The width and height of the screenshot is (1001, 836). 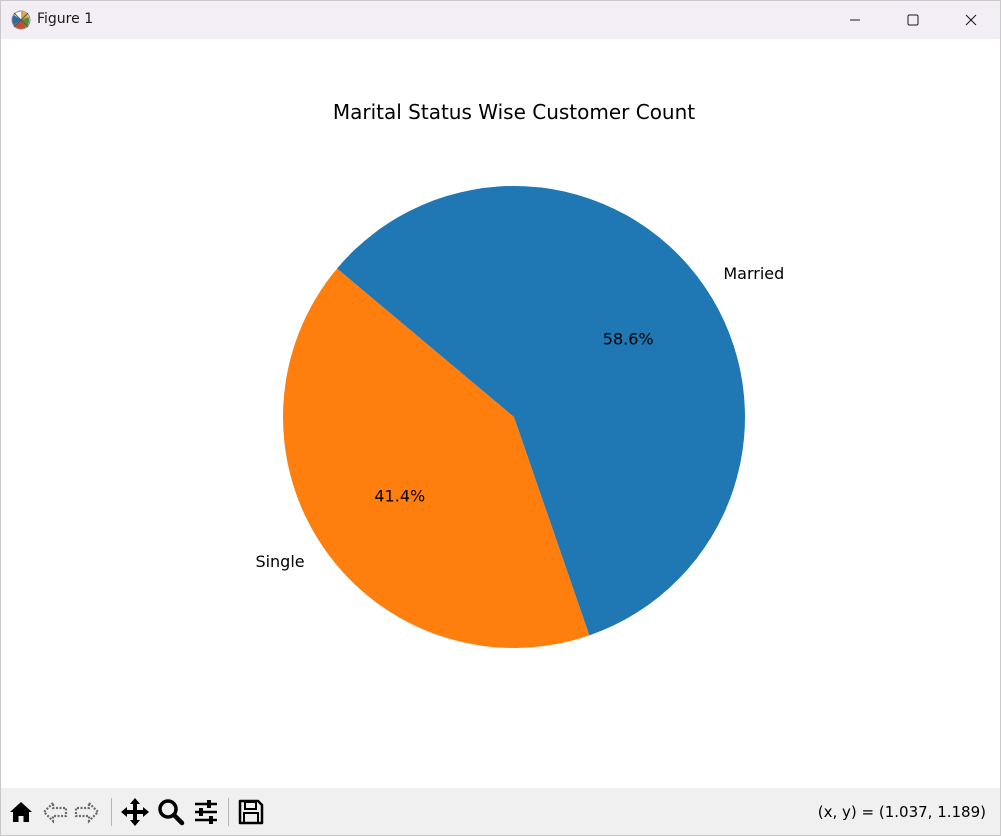 I want to click on sliders-icon, so click(x=206, y=812).